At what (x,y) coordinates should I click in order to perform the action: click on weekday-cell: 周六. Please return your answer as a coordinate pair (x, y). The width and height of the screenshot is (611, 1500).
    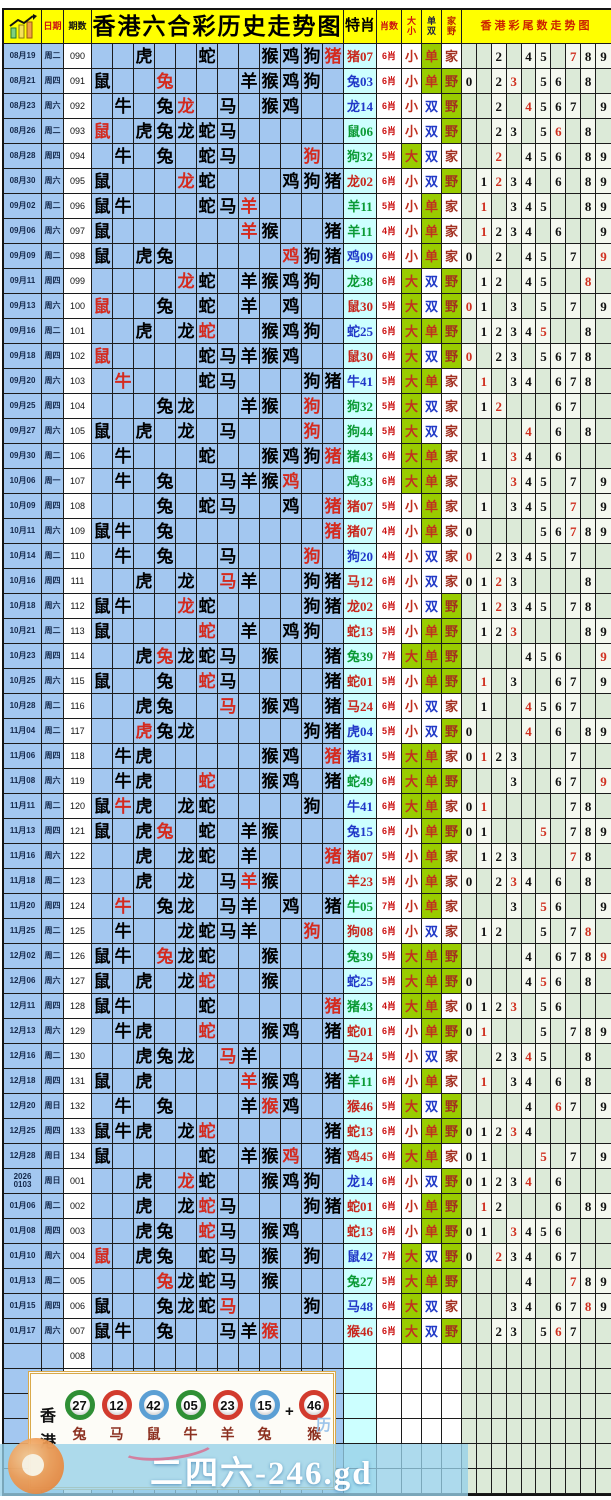
    Looking at the image, I should click on (53, 381).